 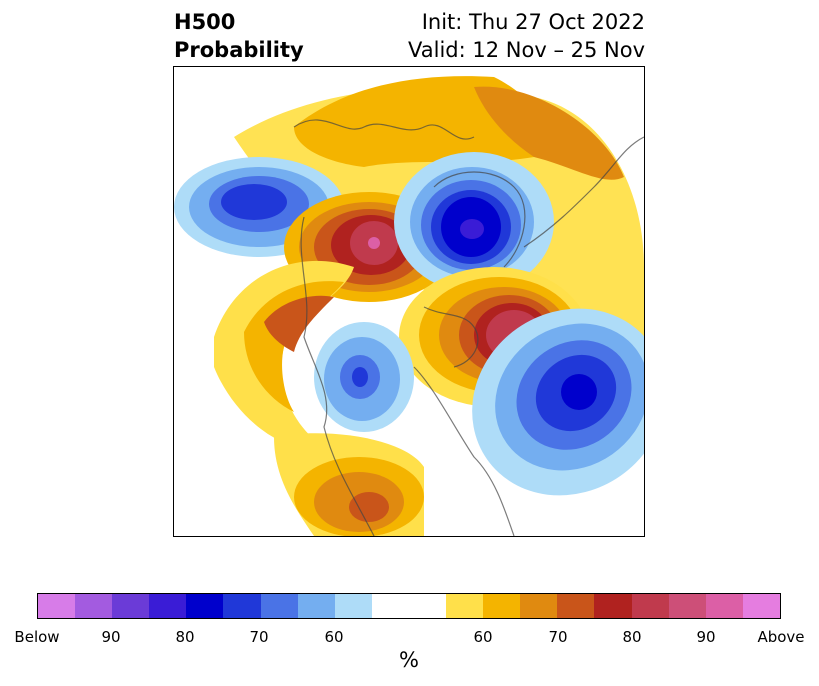 What do you see at coordinates (37, 637) in the screenshot?
I see `colorbar-tick-below: Below` at bounding box center [37, 637].